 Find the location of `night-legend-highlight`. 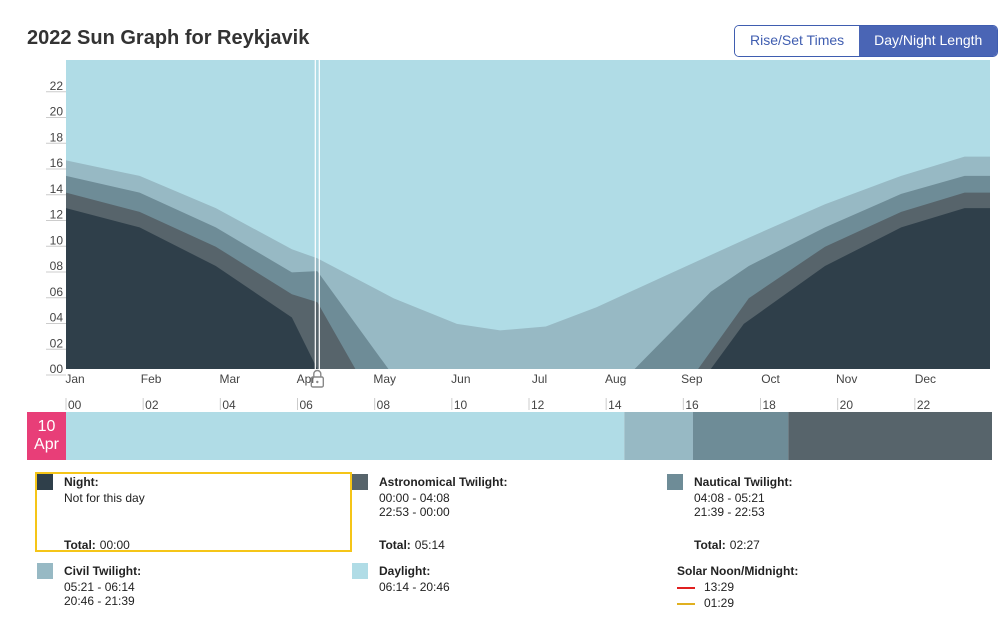

night-legend-highlight is located at coordinates (193, 512).